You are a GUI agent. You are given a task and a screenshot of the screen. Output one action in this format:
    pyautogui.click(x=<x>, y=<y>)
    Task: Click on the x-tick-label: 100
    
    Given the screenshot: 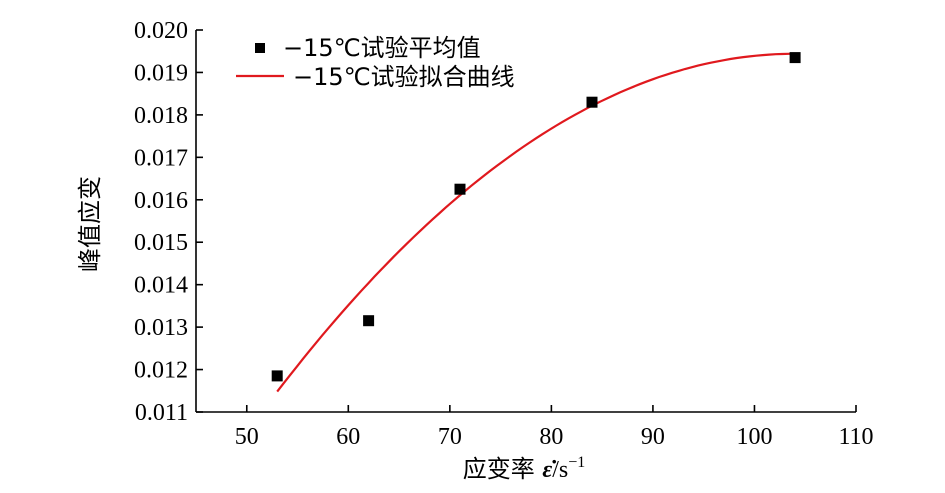 What is the action you would take?
    pyautogui.click(x=754, y=437)
    